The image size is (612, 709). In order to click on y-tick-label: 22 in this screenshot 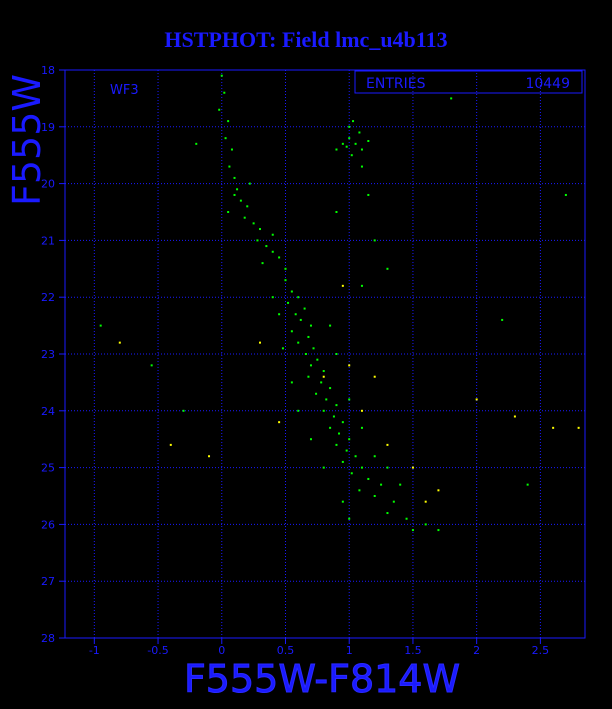, I will do `click(48, 297)`.